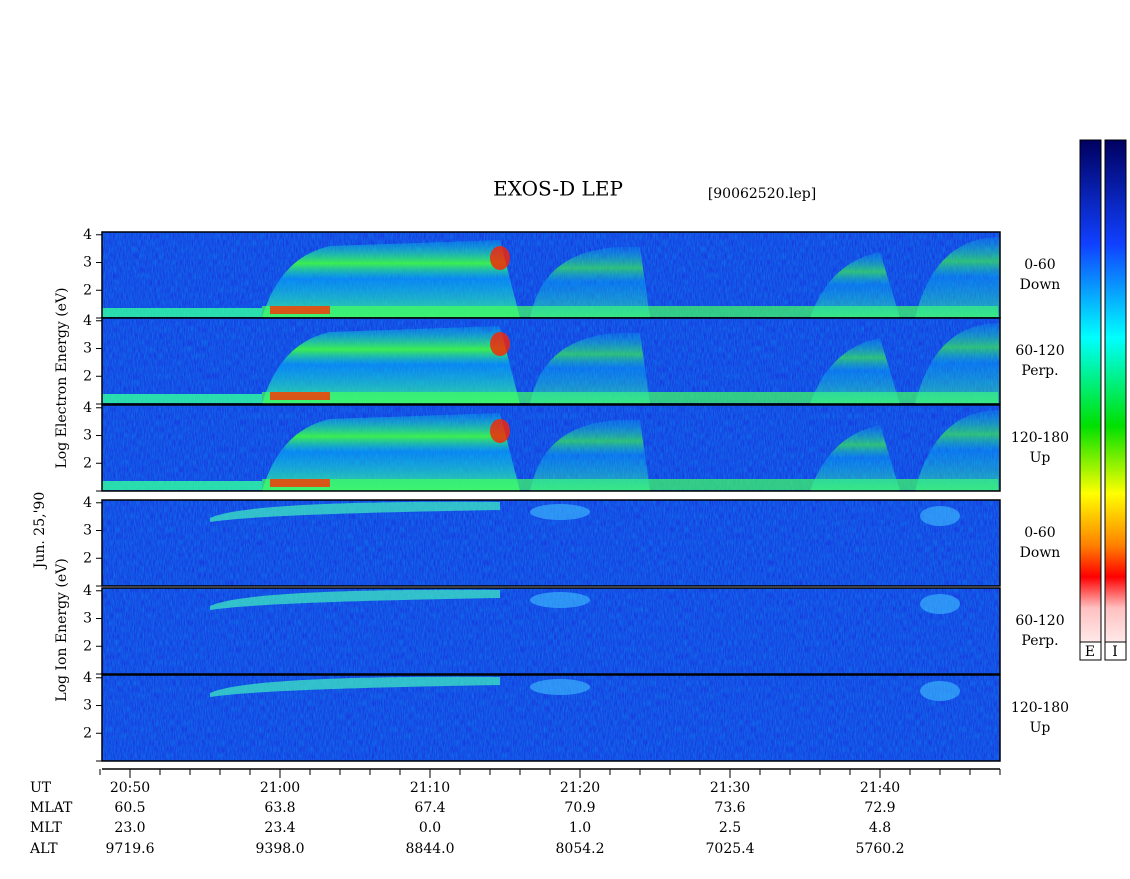  What do you see at coordinates (43, 849) in the screenshot?
I see `ephemeris-row-label: ALT` at bounding box center [43, 849].